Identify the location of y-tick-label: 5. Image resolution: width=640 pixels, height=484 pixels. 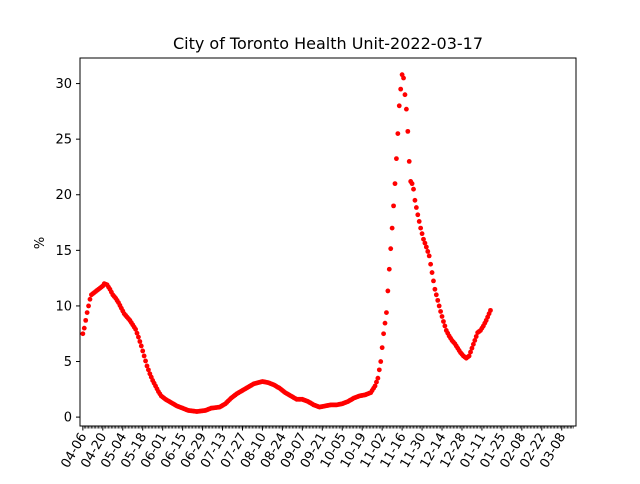
(68, 362).